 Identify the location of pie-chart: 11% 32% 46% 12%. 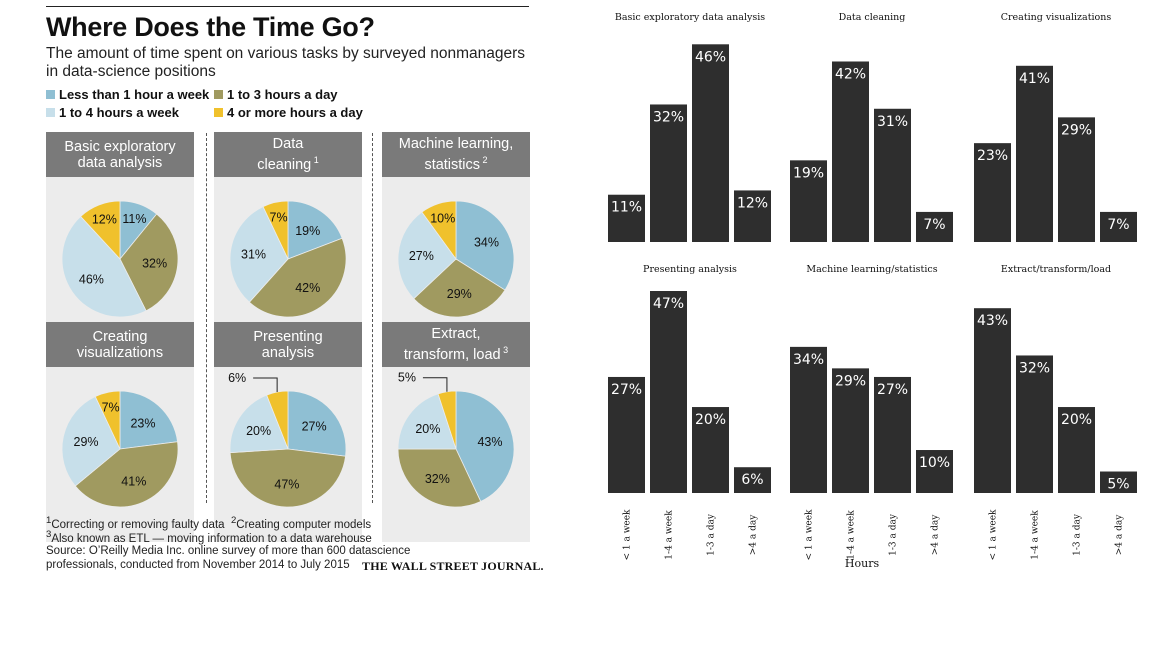
(120, 259).